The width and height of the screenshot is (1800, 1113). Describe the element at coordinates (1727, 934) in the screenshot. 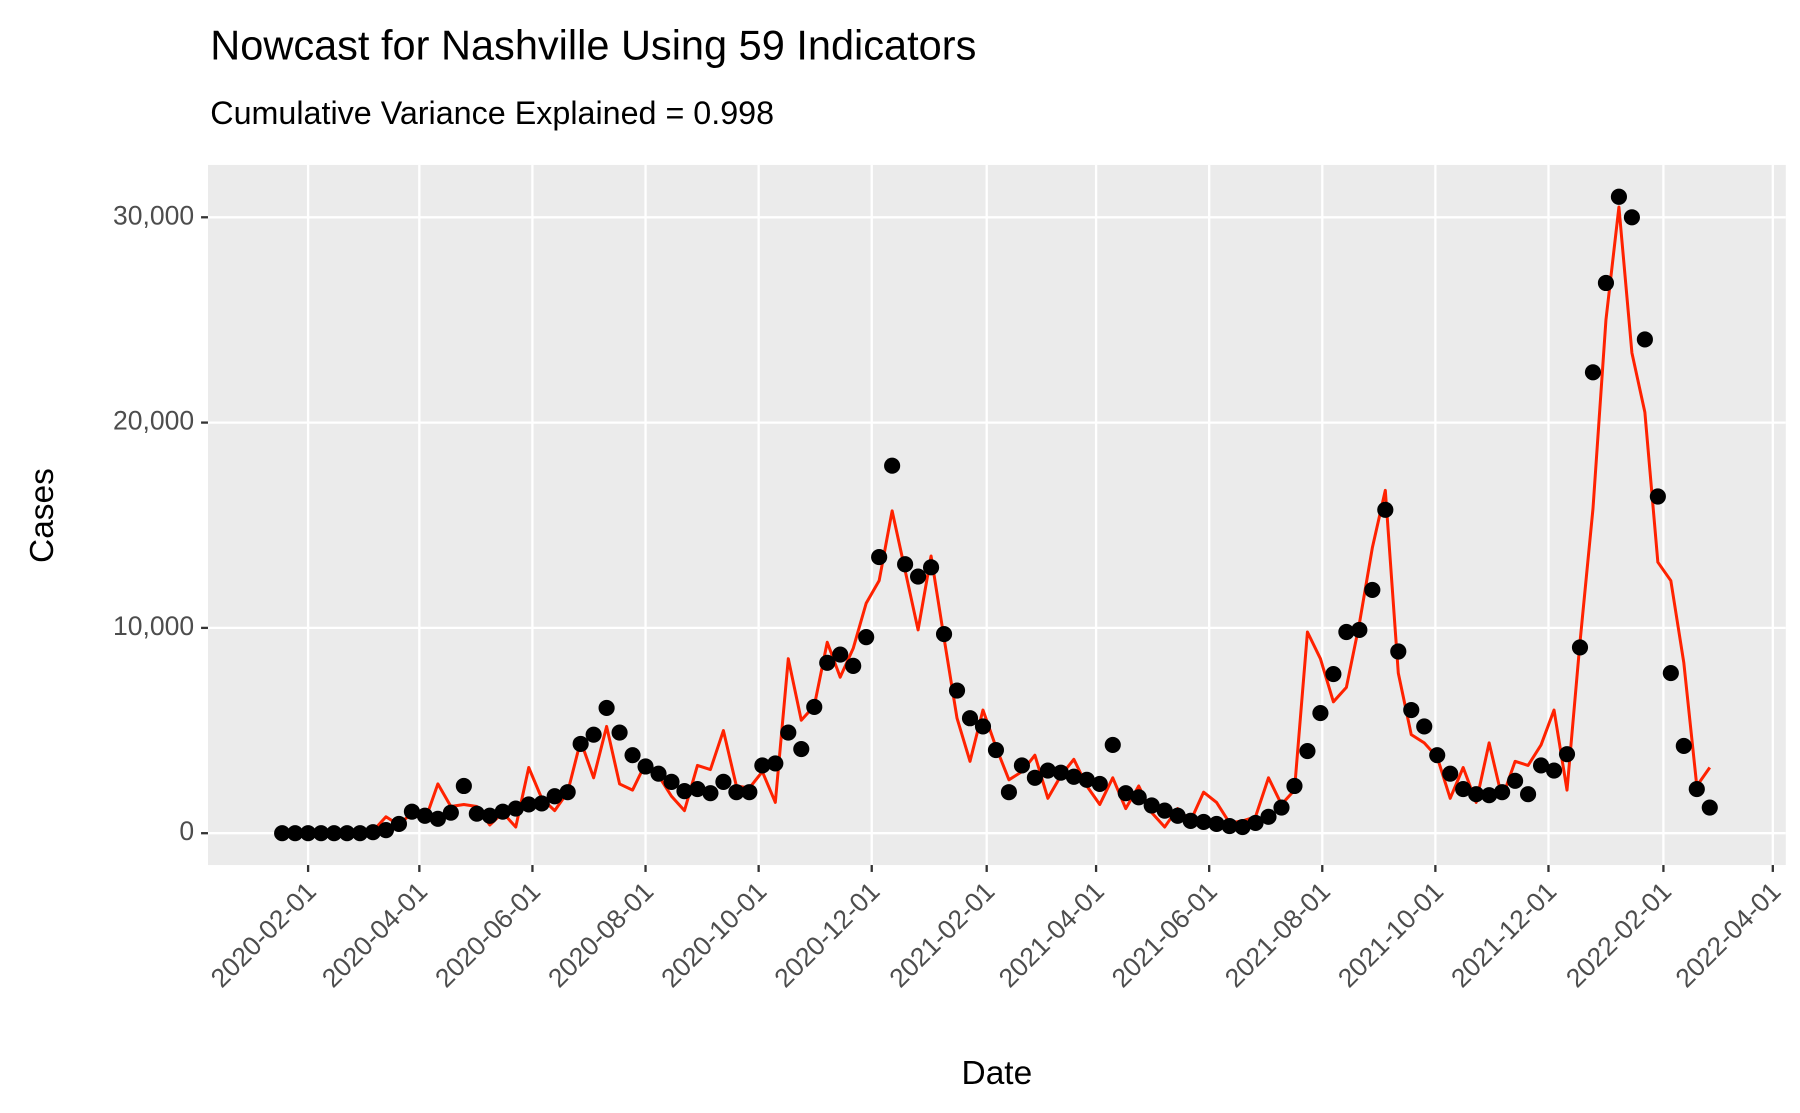

I see `x-tick-label: 2022-04-01` at that location.